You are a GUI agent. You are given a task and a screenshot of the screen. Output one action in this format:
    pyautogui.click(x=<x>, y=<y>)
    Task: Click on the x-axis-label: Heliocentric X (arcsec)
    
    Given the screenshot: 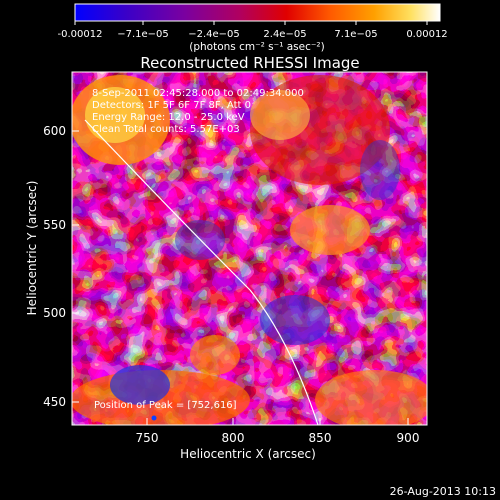 What is the action you would take?
    pyautogui.click(x=248, y=454)
    